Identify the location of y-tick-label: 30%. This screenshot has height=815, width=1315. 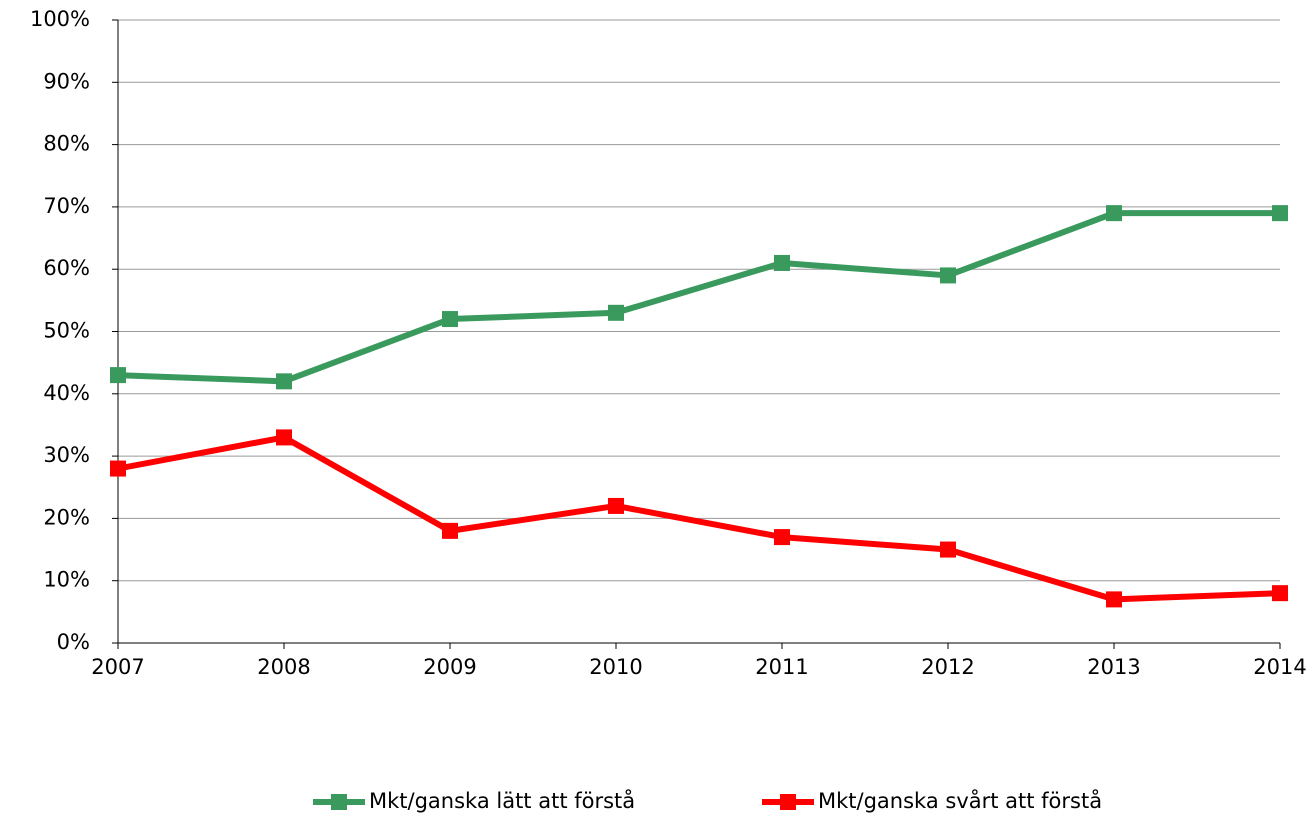
(66, 455).